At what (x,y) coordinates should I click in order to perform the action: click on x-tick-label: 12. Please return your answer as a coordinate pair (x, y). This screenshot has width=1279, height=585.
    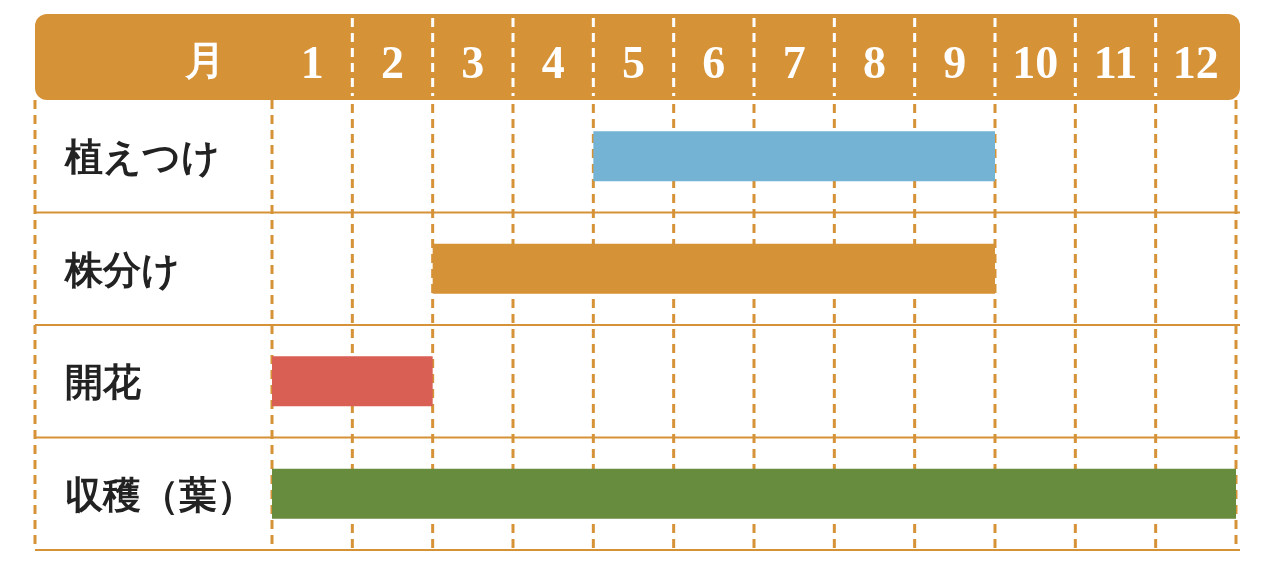
    Looking at the image, I should click on (1195, 62).